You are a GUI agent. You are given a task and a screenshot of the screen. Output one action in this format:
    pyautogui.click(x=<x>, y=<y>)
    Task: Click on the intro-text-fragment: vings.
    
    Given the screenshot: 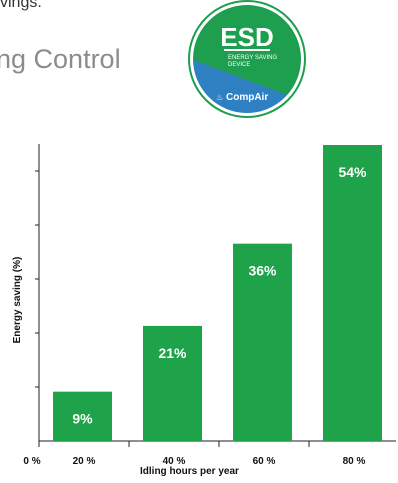 What is the action you would take?
    pyautogui.click(x=21, y=5)
    